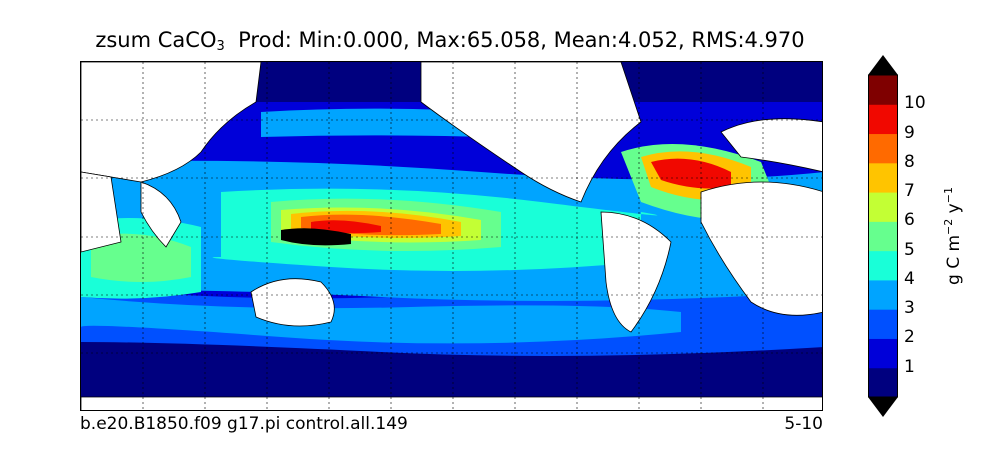 This screenshot has height=466, width=997. What do you see at coordinates (244, 424) in the screenshot?
I see `case-name: b.e20.B1850.f09 g17.pi control.all.149` at bounding box center [244, 424].